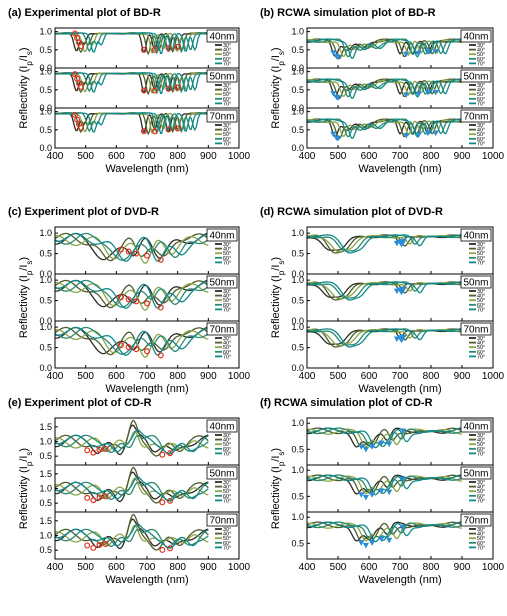 This screenshot has height=616, width=507. Describe the element at coordinates (45, 521) in the screenshot. I see `y-tick-label: 1.5` at that location.